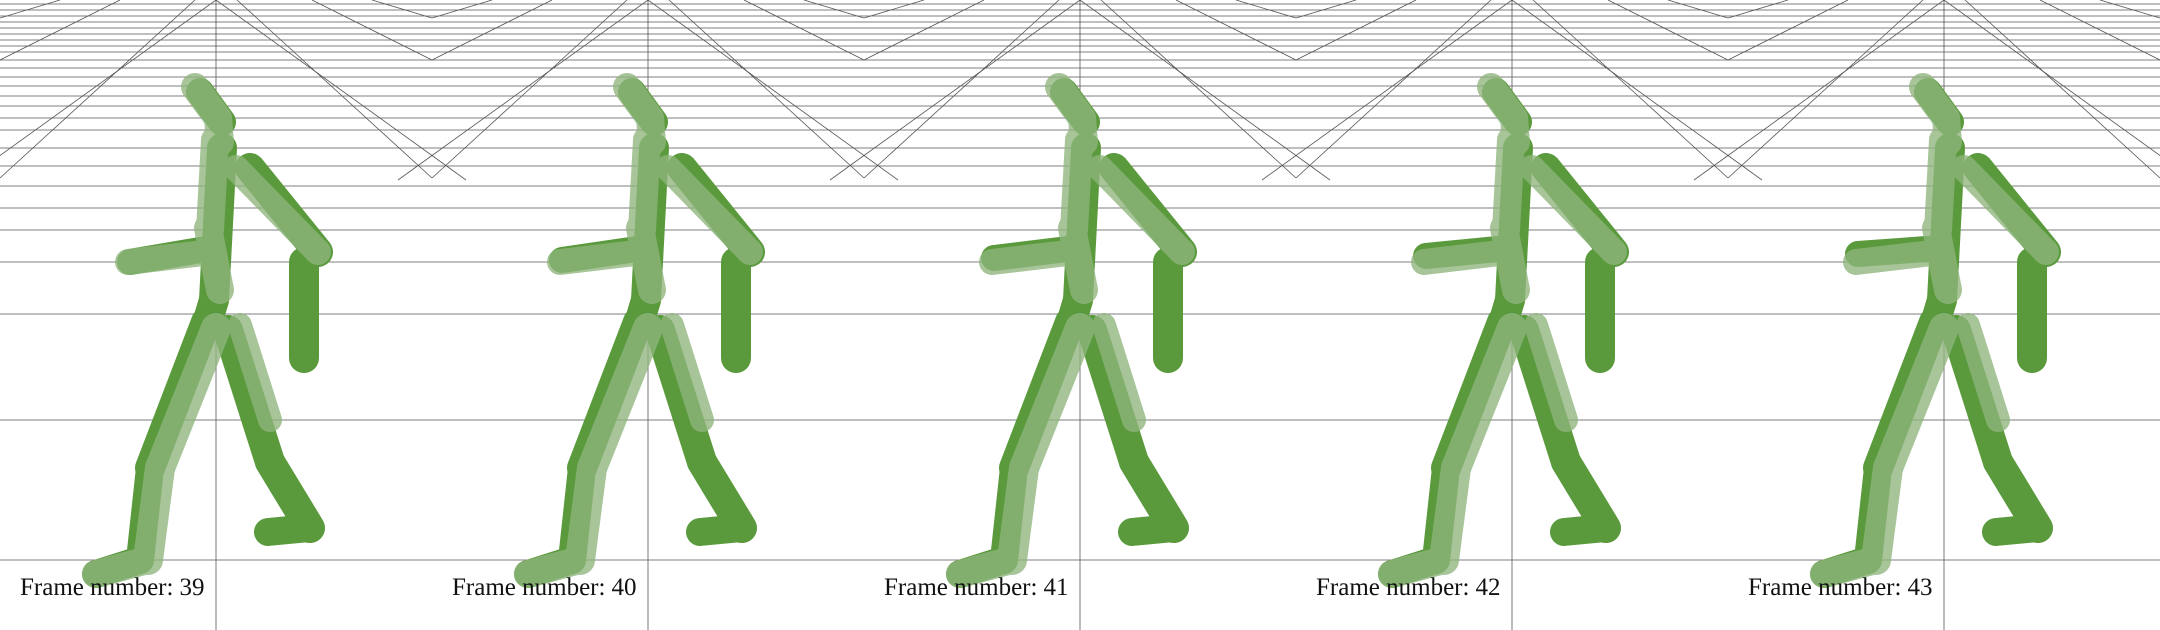  Describe the element at coordinates (1056, 587) in the screenshot. I see `frame-number: 41` at that location.